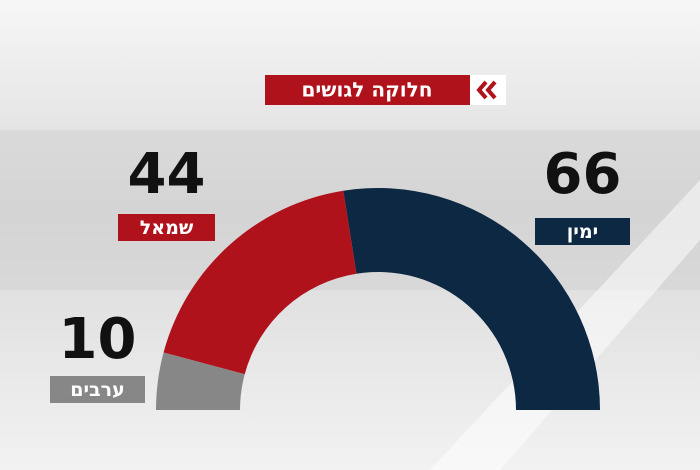 The width and height of the screenshot is (700, 470). I want to click on title-box, so click(367, 90).